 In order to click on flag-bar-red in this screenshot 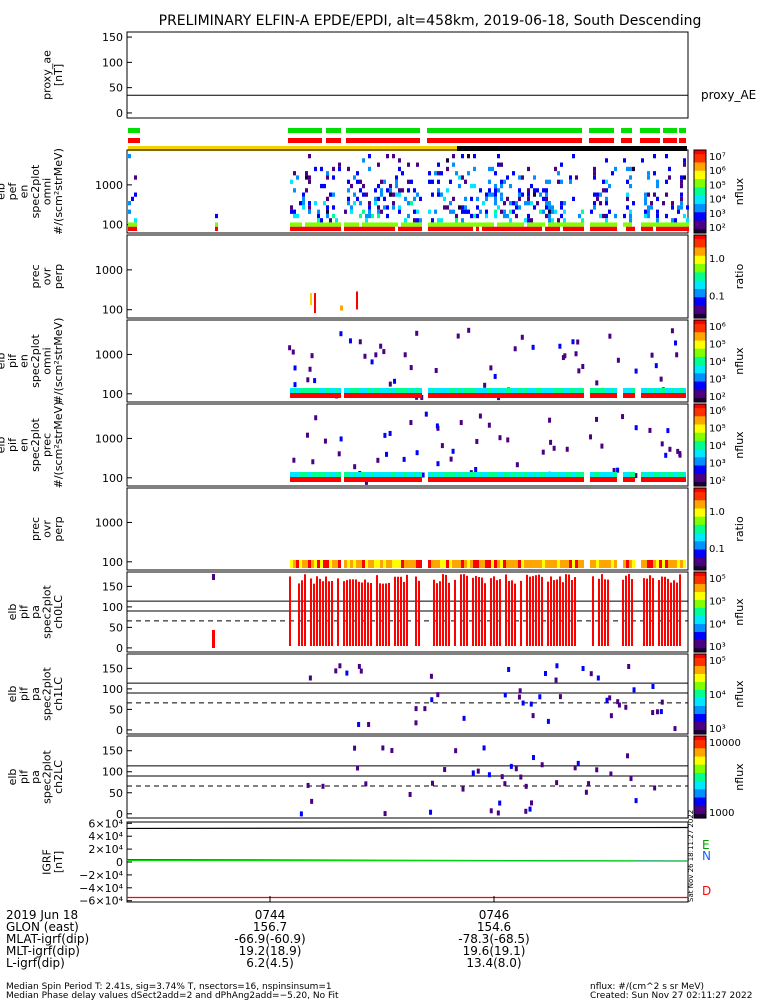, I will do `click(333, 140)`.